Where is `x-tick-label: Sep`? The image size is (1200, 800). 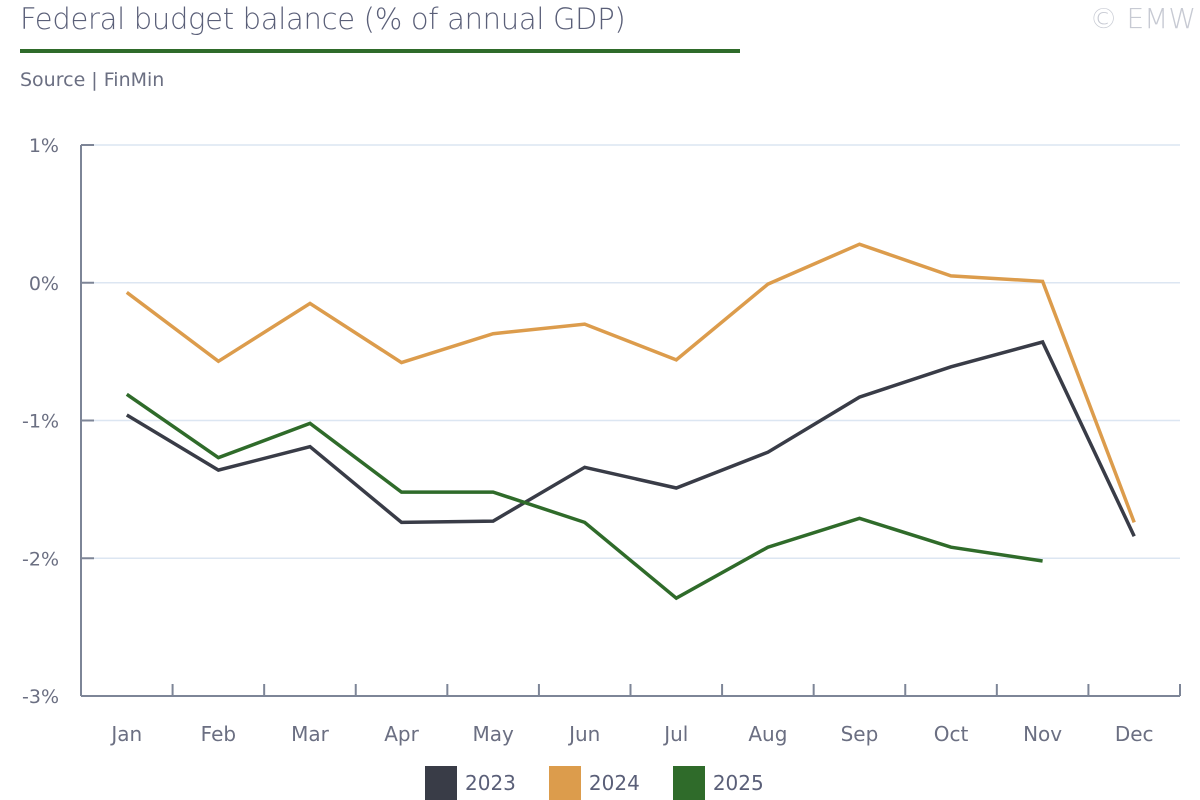
x-tick-label: Sep is located at coordinates (860, 734).